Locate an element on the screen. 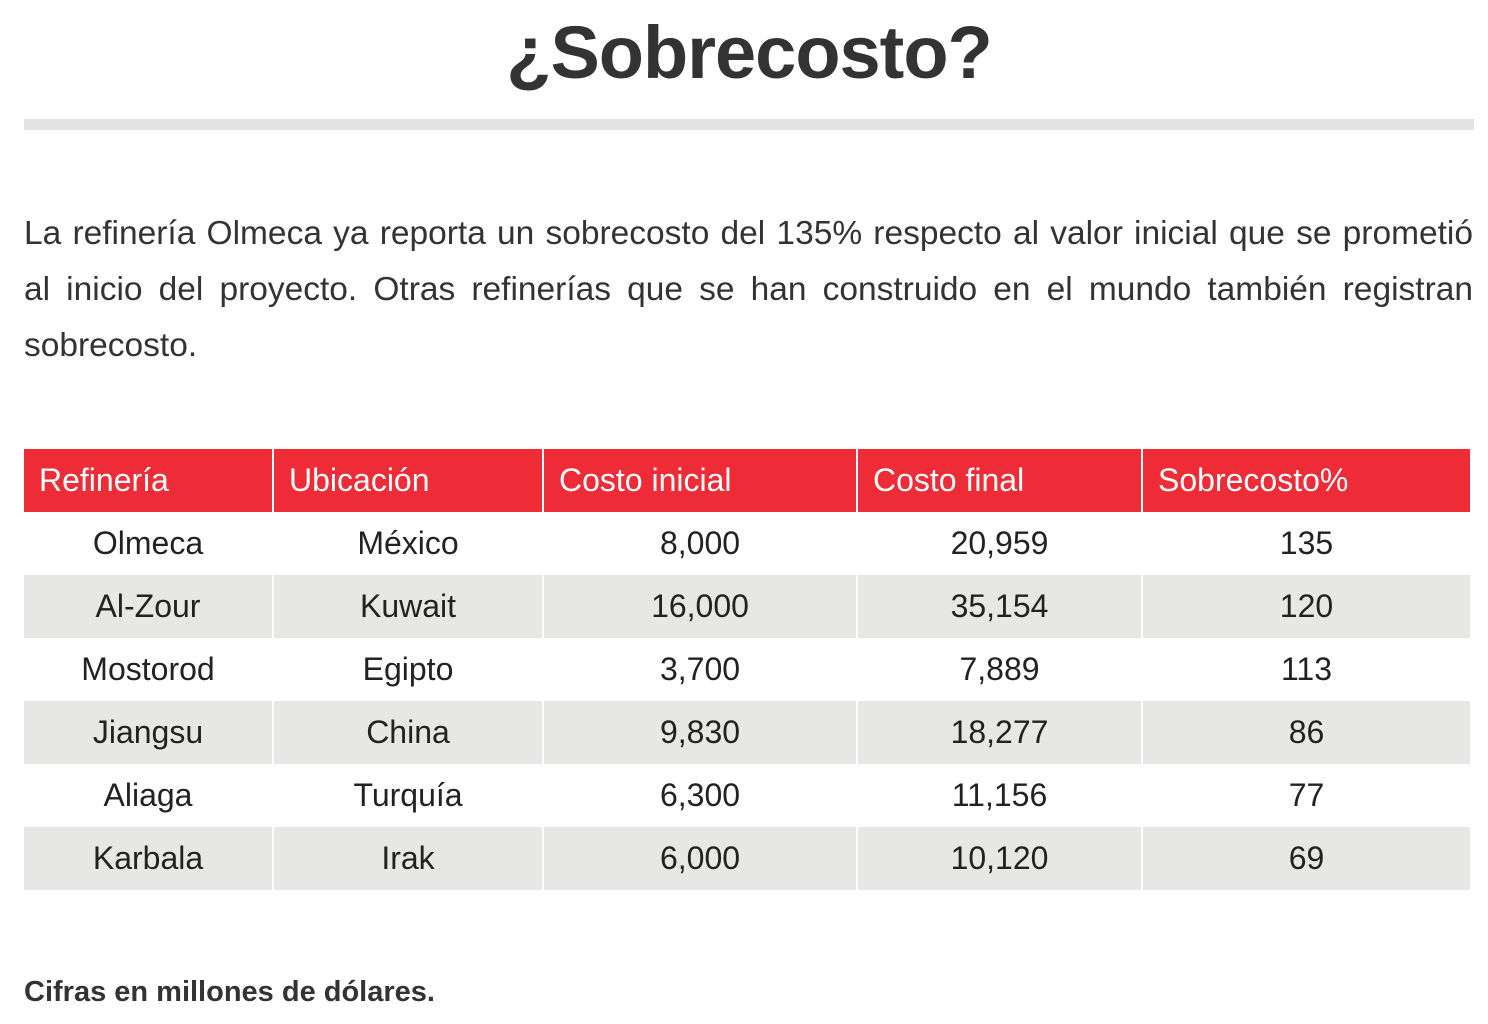 Image resolution: width=1488 pixels, height=1024 pixels. cell-ubicacion: Egipto is located at coordinates (408, 669).